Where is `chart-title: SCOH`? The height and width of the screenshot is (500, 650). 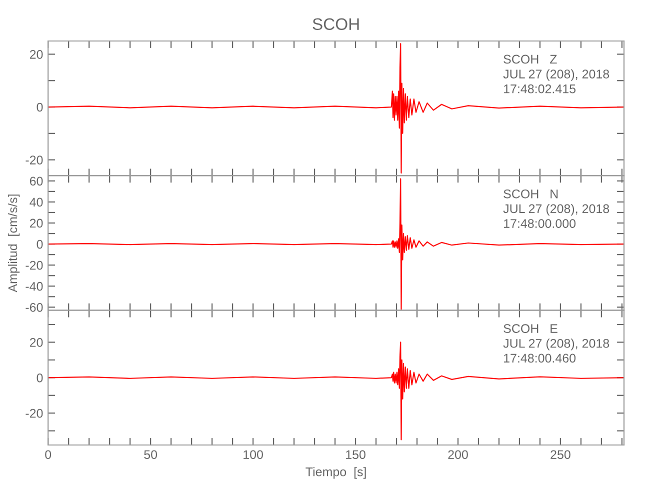 chart-title: SCOH is located at coordinates (335, 24).